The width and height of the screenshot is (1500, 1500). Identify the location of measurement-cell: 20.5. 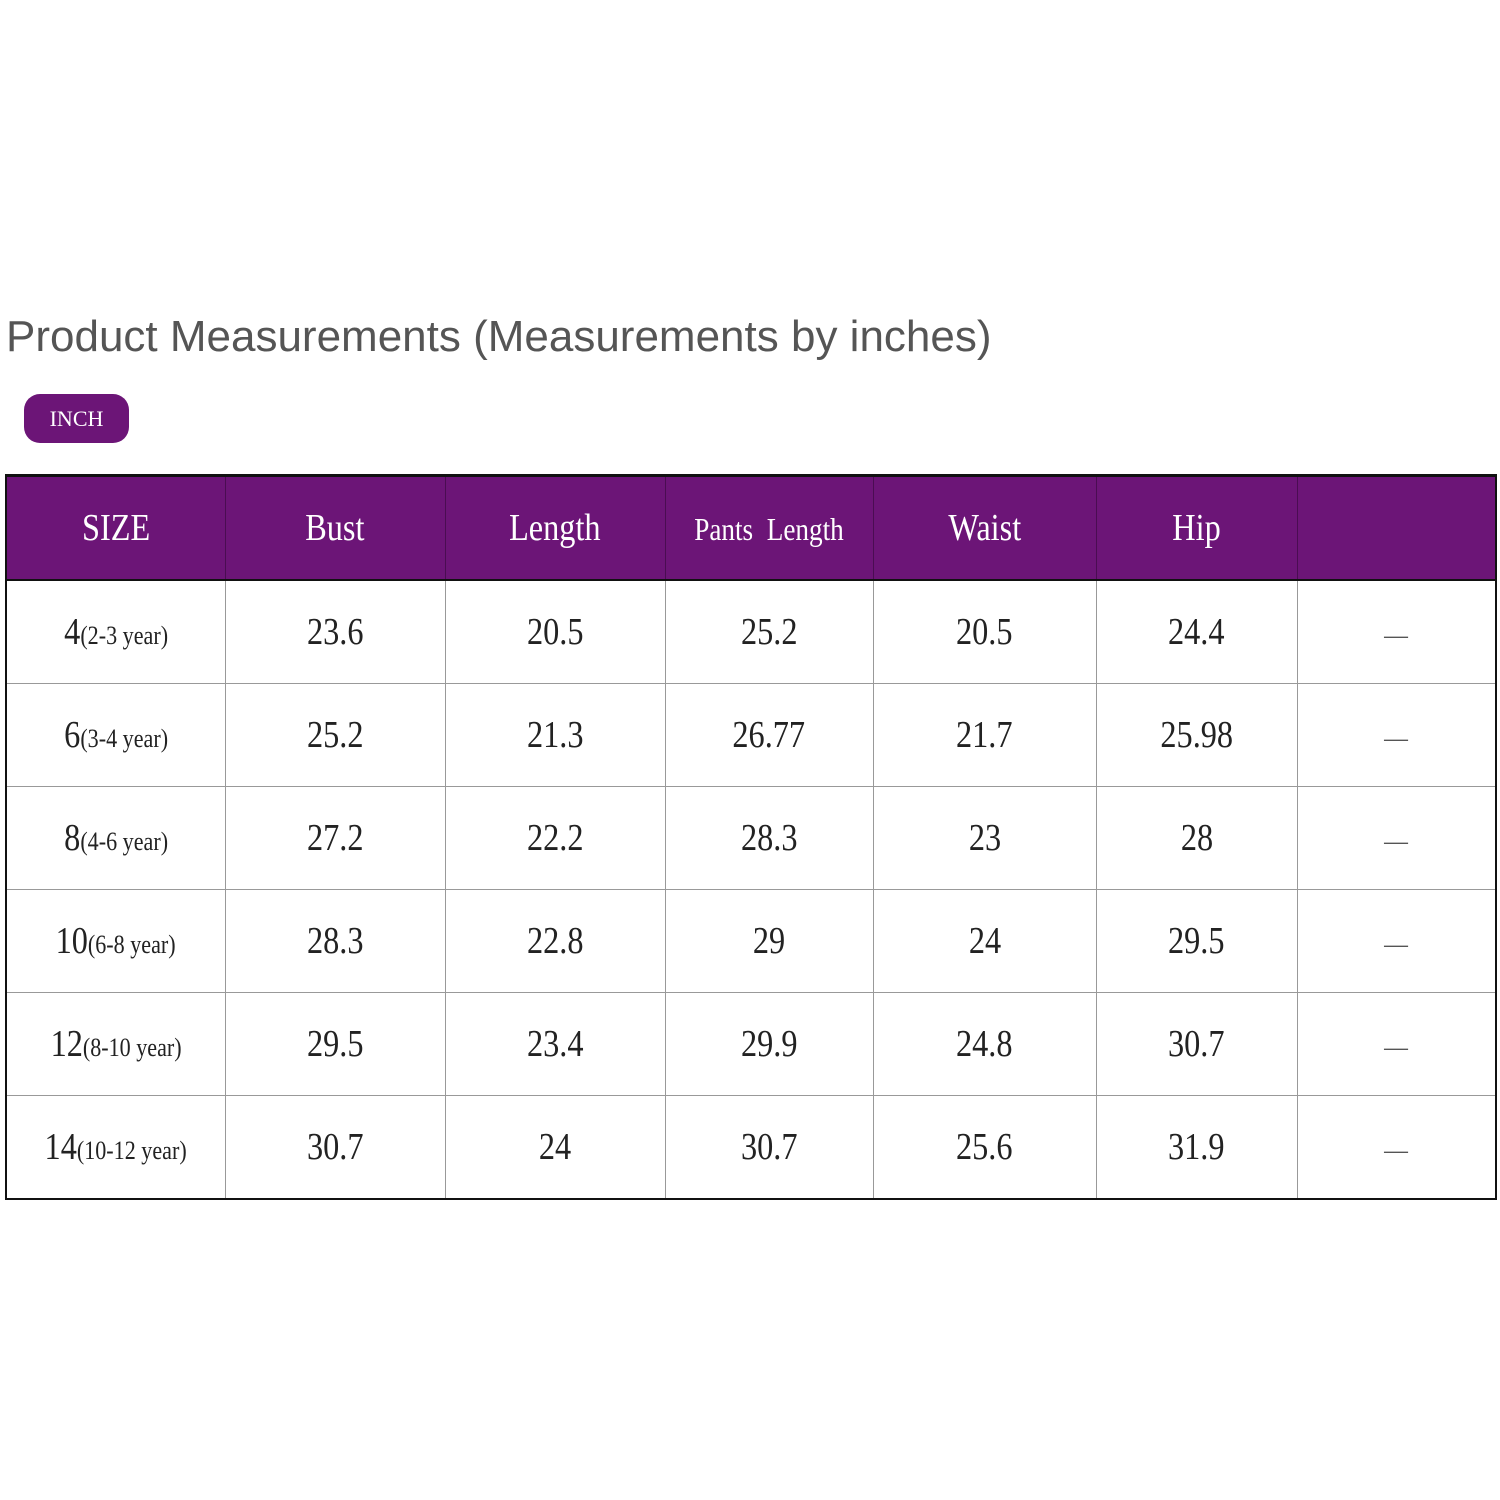
(984, 631).